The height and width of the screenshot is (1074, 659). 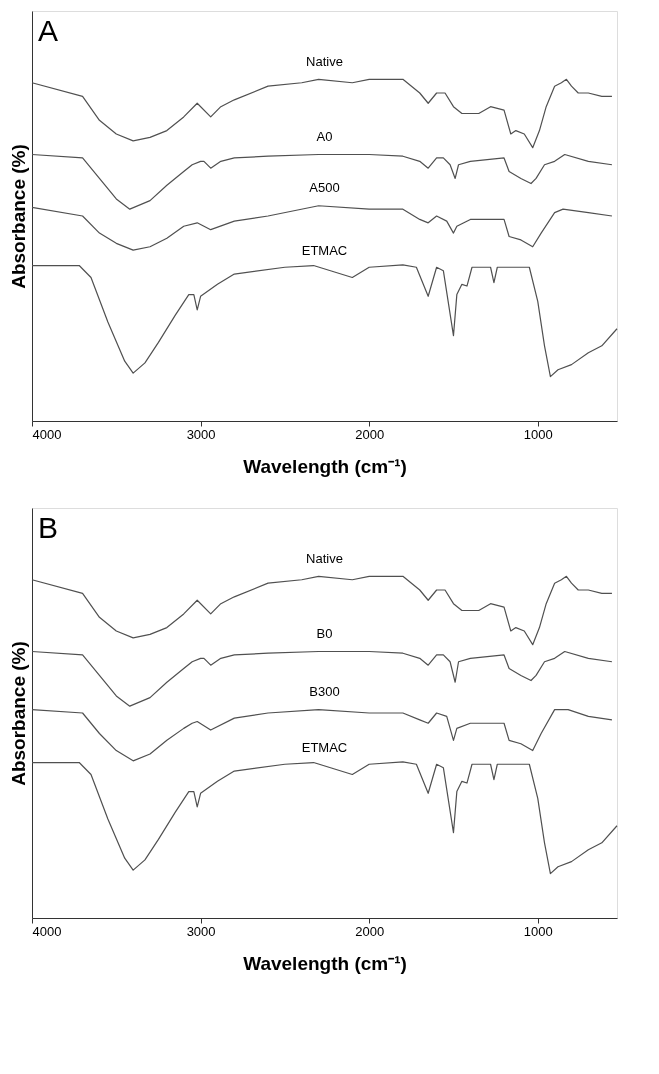 I want to click on series-label: A0, so click(x=324, y=136).